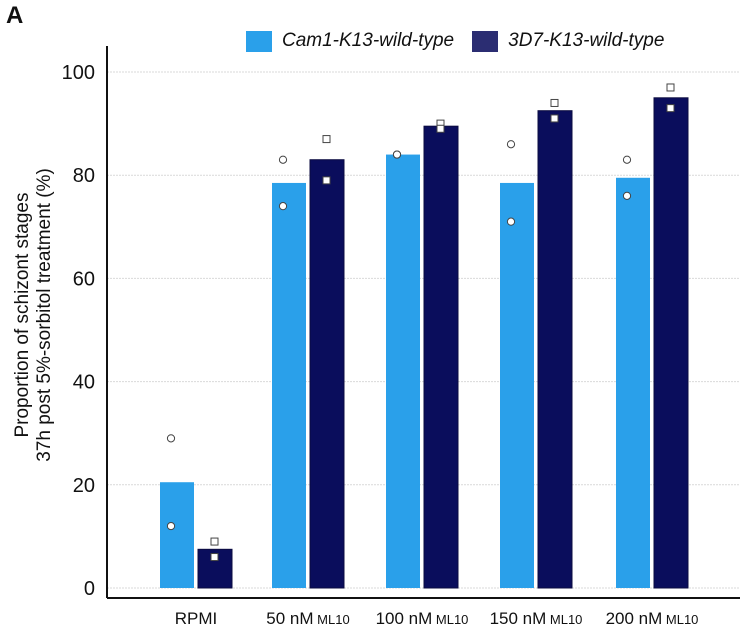 This screenshot has height=630, width=747. I want to click on legend-label-series1: Cam1-K13-wild-type, so click(368, 40).